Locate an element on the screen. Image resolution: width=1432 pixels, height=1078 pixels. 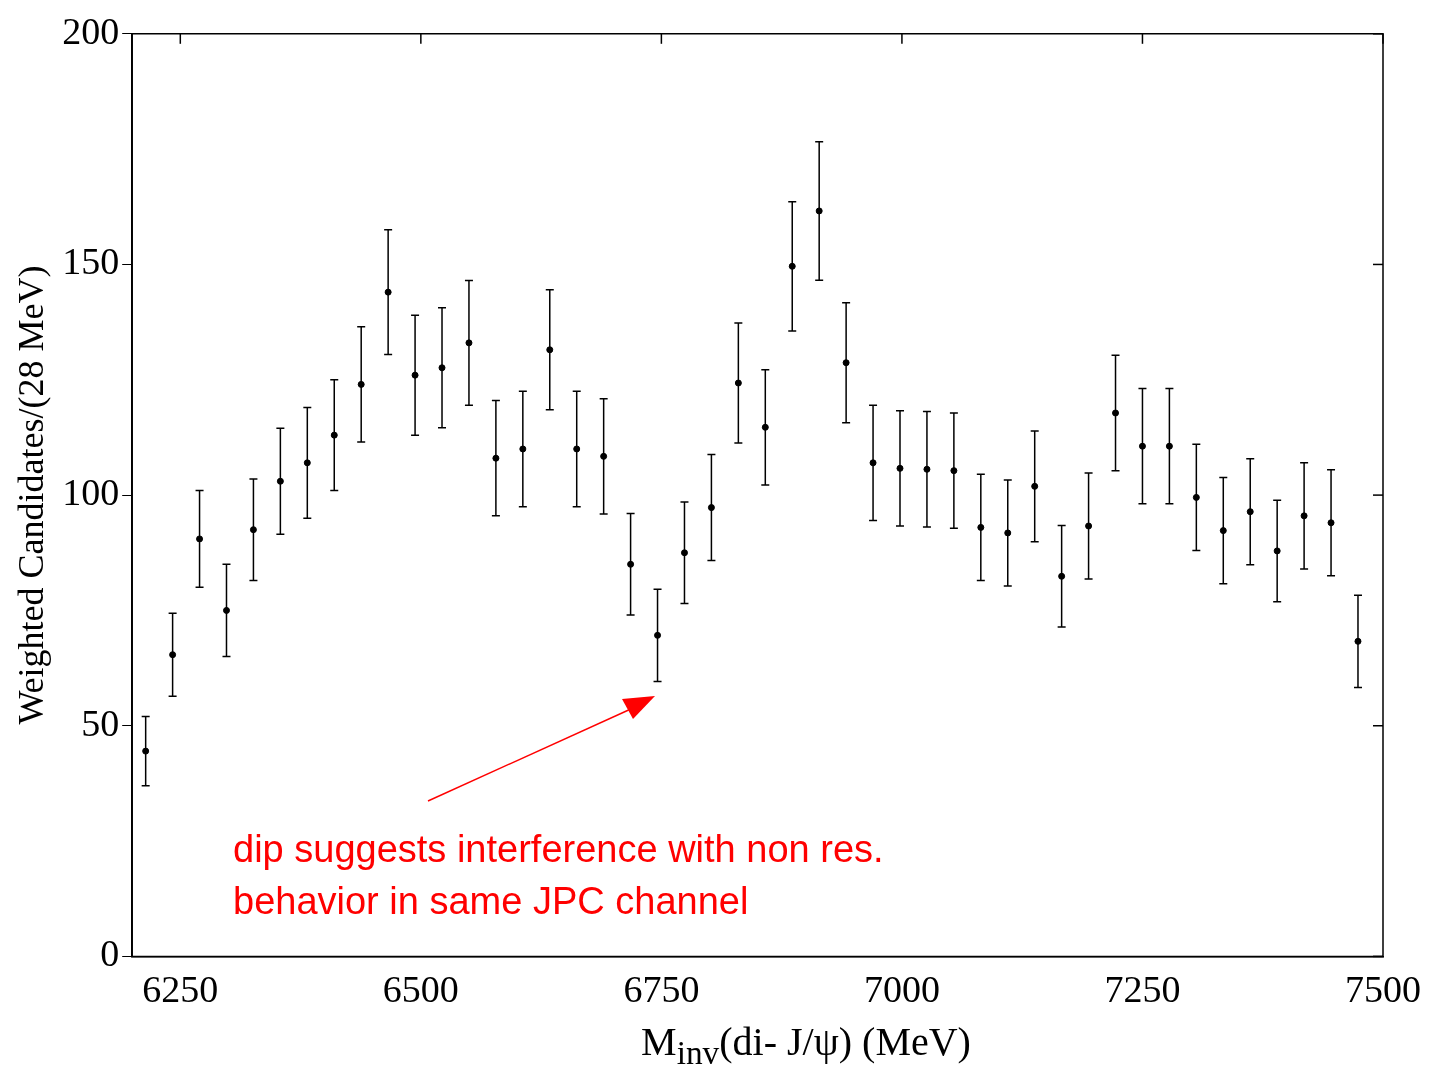
y-tick-label: 200 is located at coordinates (91, 30).